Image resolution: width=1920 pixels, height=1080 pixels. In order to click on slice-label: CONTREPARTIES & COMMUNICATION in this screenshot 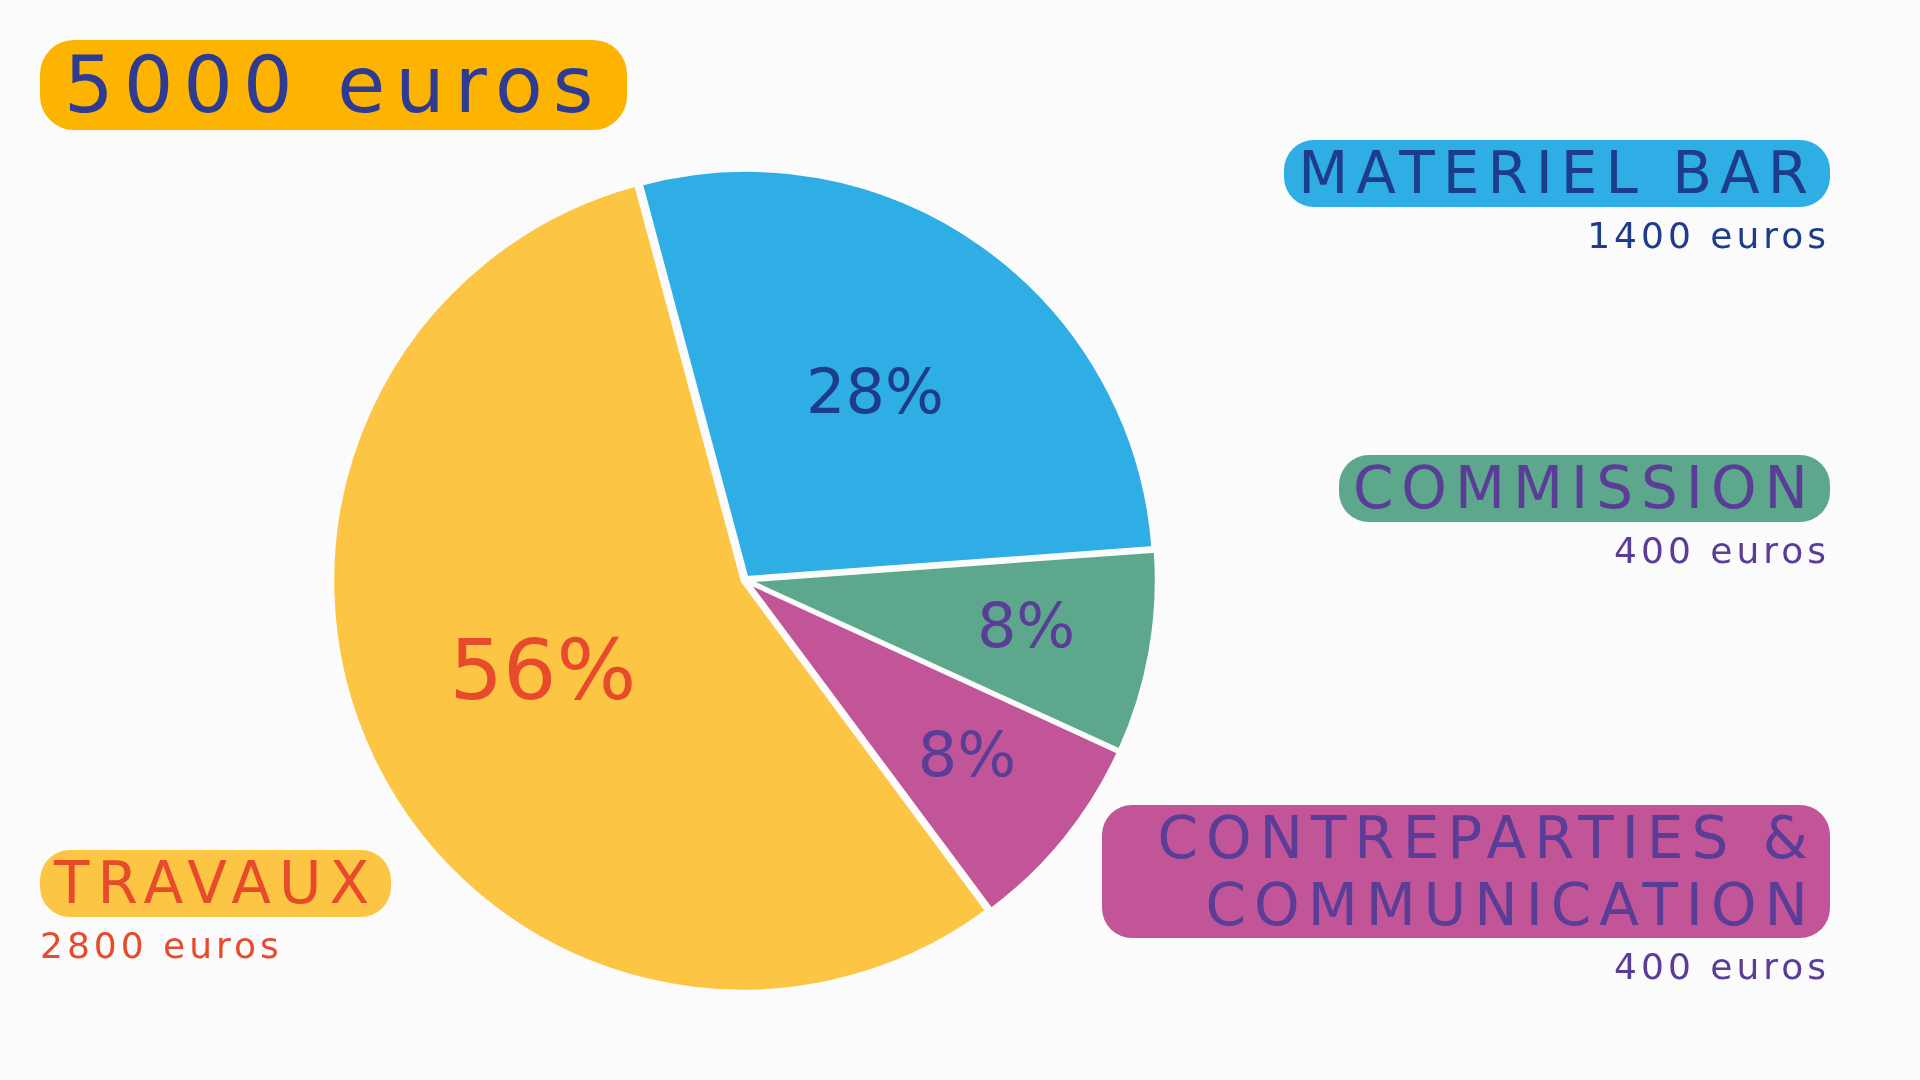, I will do `click(1466, 871)`.